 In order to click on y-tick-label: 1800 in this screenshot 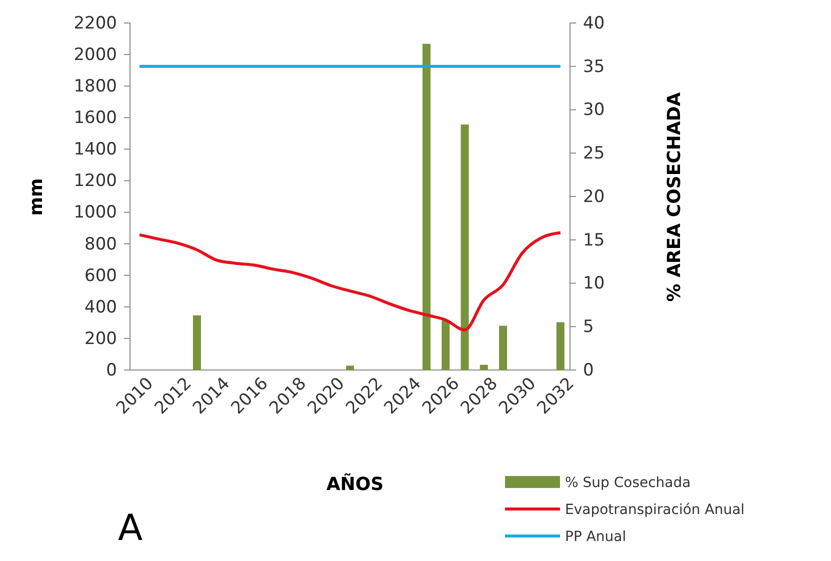, I will do `click(95, 86)`.